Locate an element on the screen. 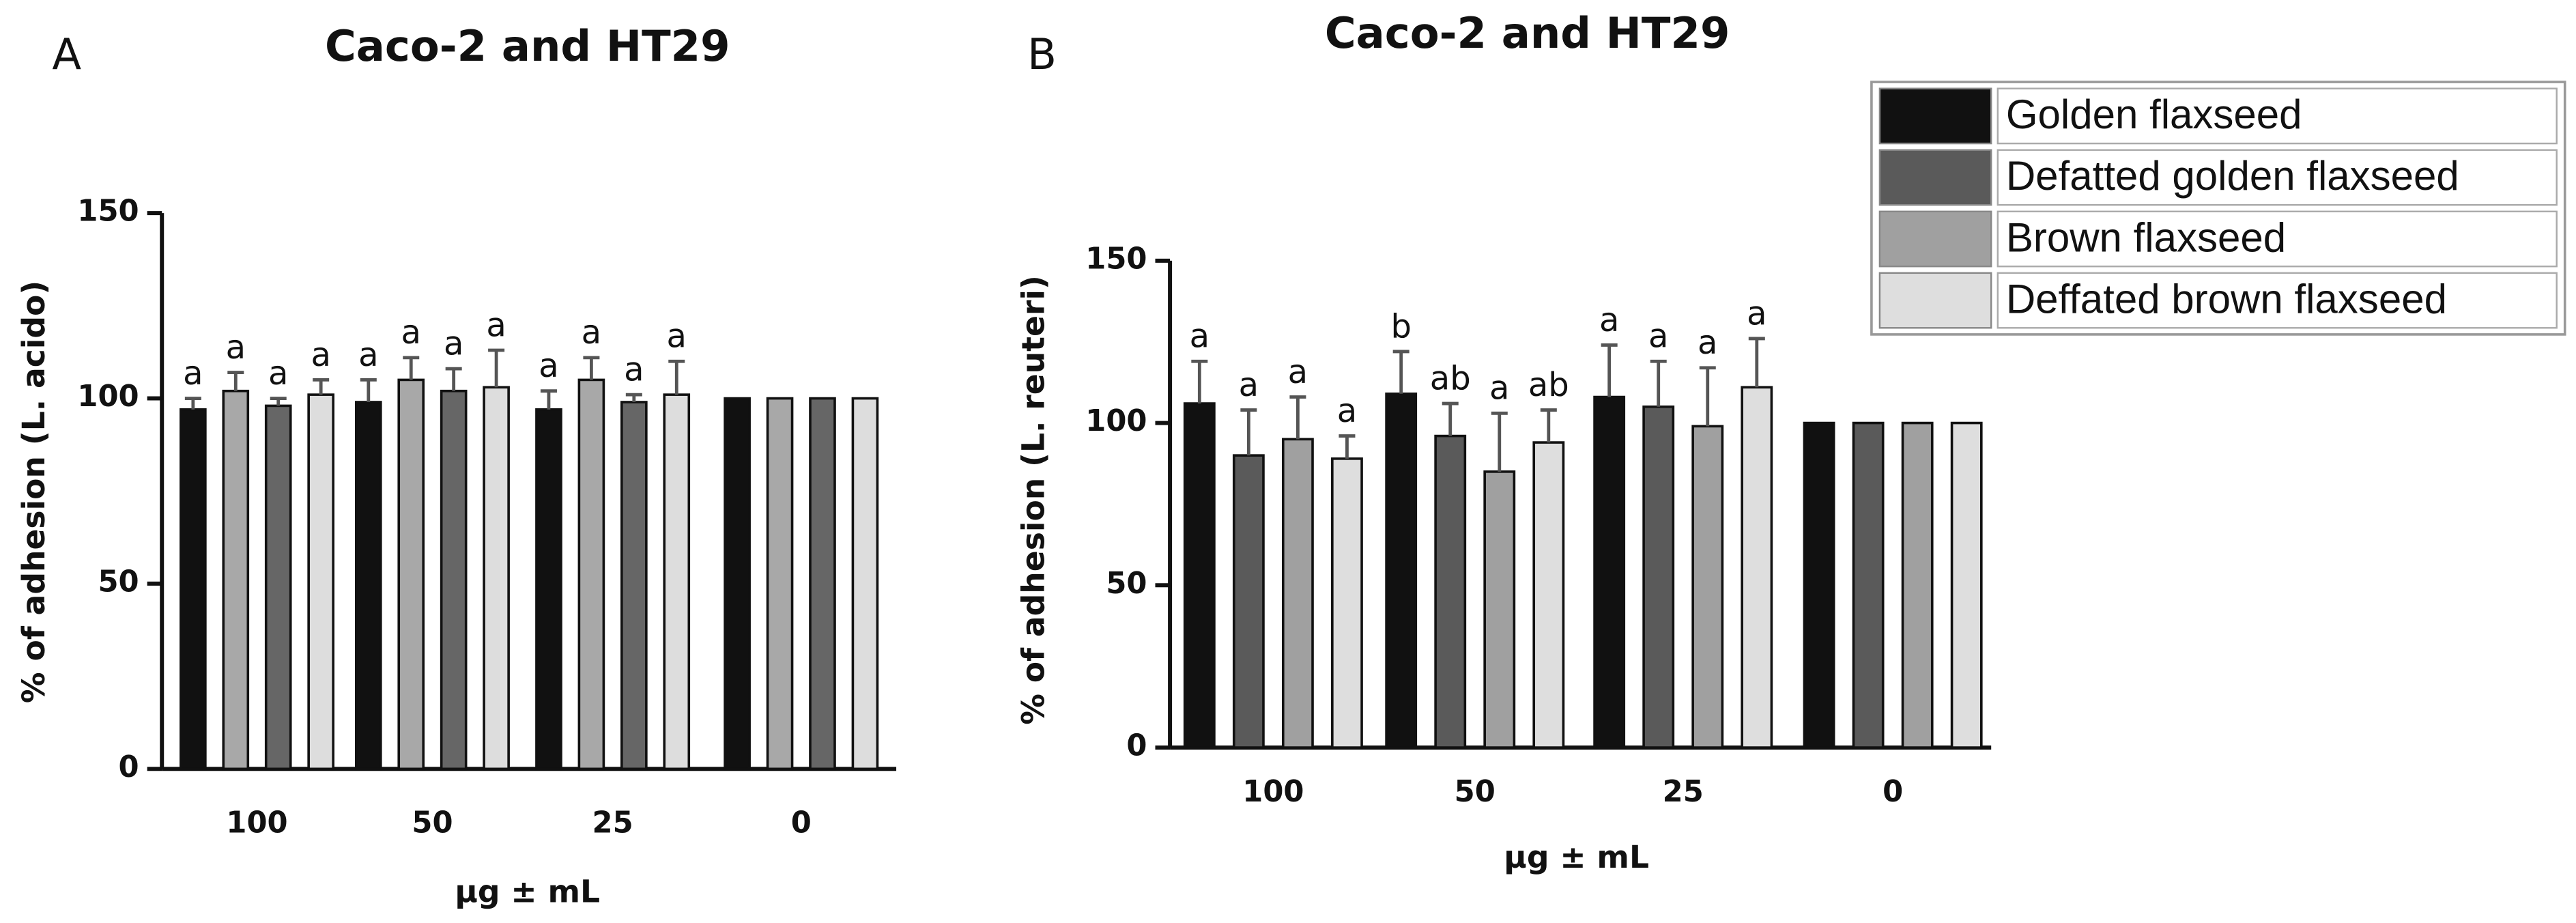  panel-label: B is located at coordinates (1042, 54).